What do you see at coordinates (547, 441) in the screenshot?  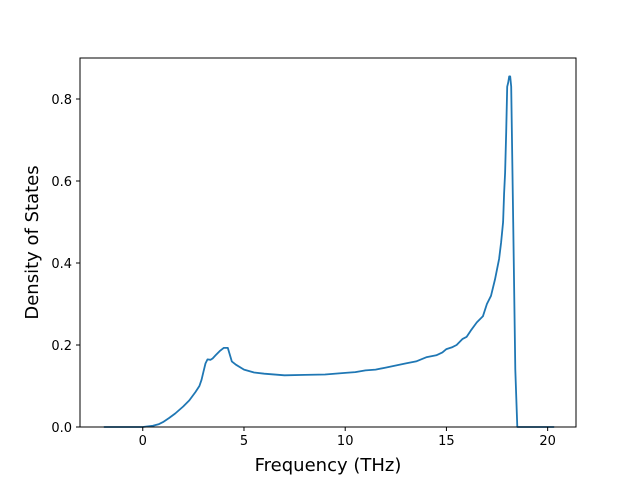 I see `x-tick-label: 20` at bounding box center [547, 441].